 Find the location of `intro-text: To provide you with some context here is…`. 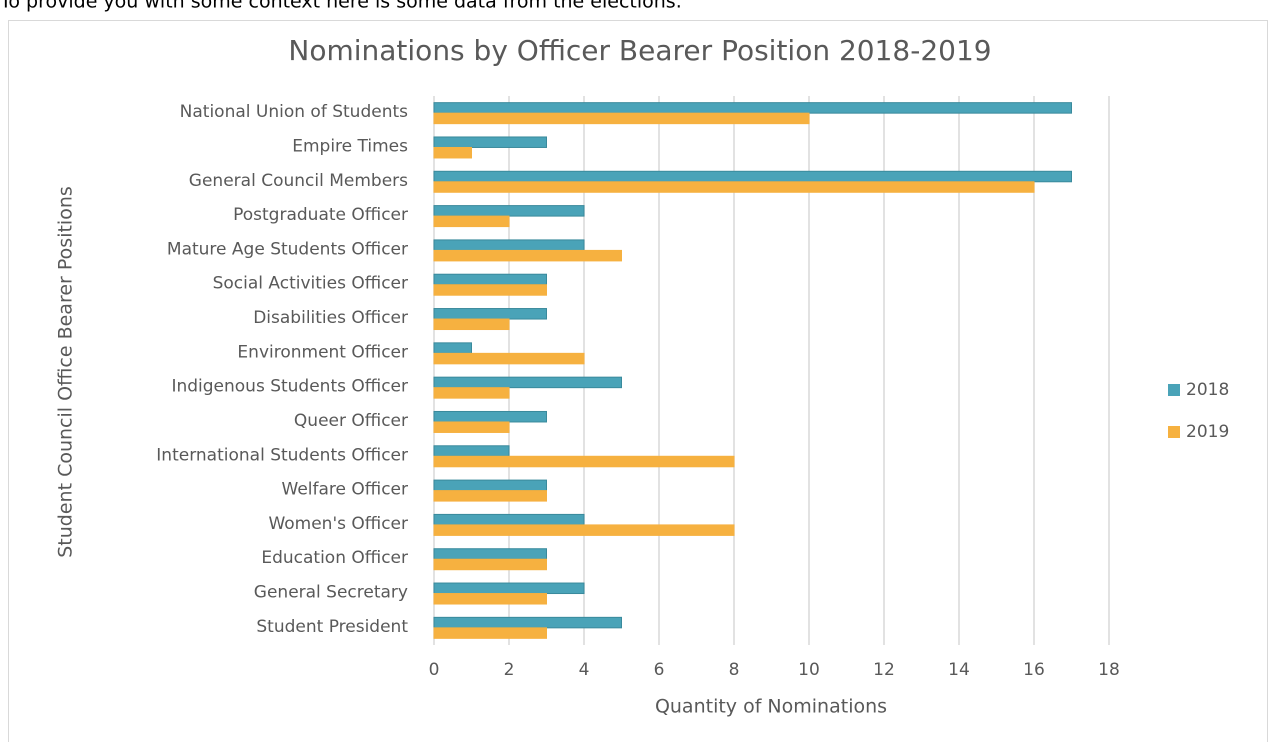

intro-text: To provide you with some context here is… is located at coordinates (341, 6).